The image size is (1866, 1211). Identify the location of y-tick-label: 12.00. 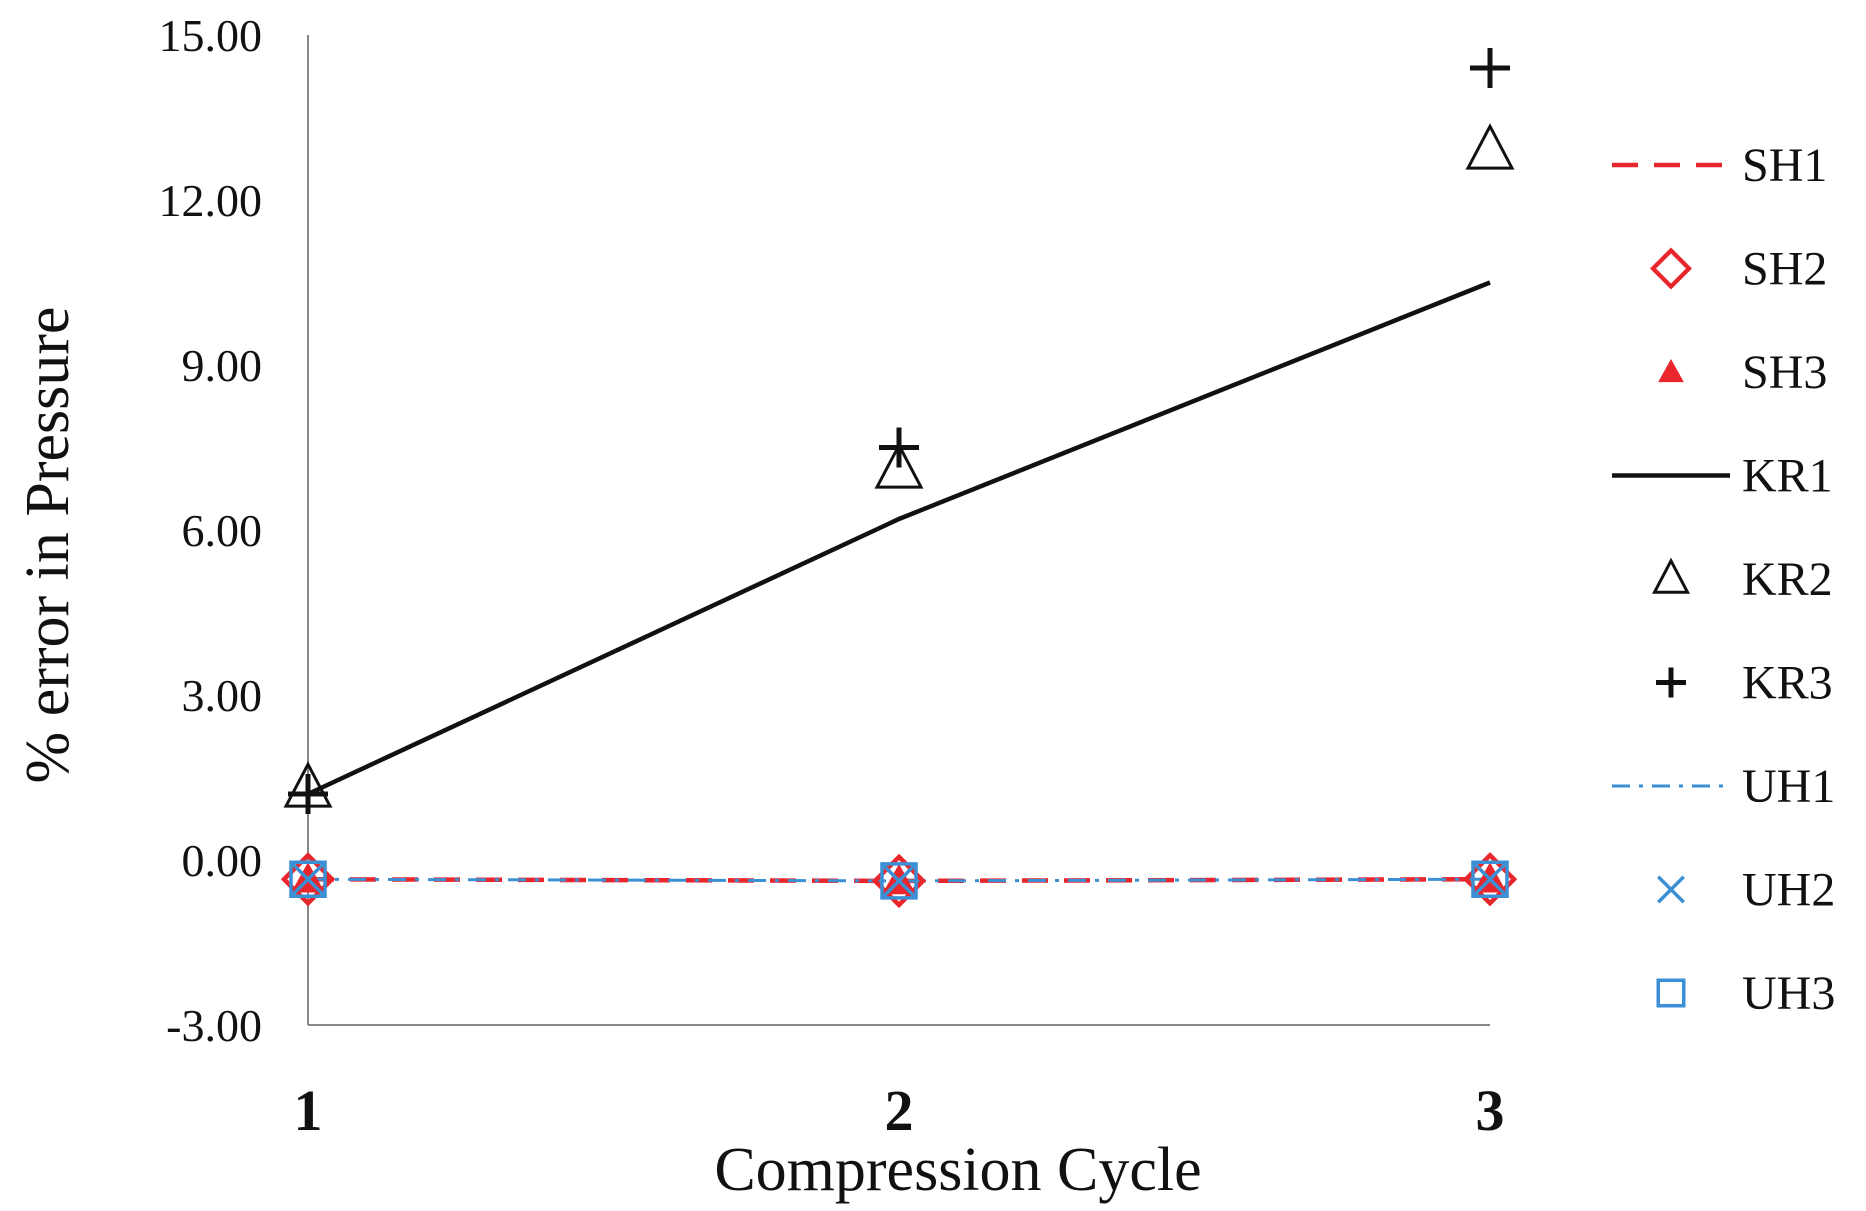
(211, 200).